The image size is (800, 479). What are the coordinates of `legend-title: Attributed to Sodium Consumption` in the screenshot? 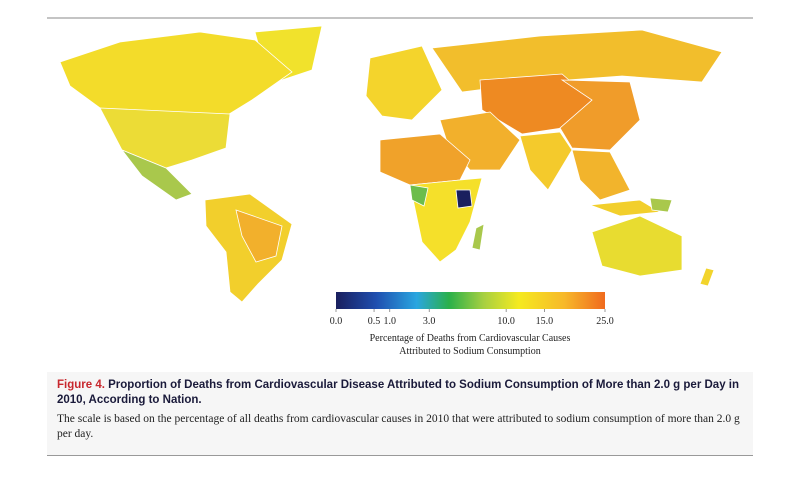 It's located at (469, 351).